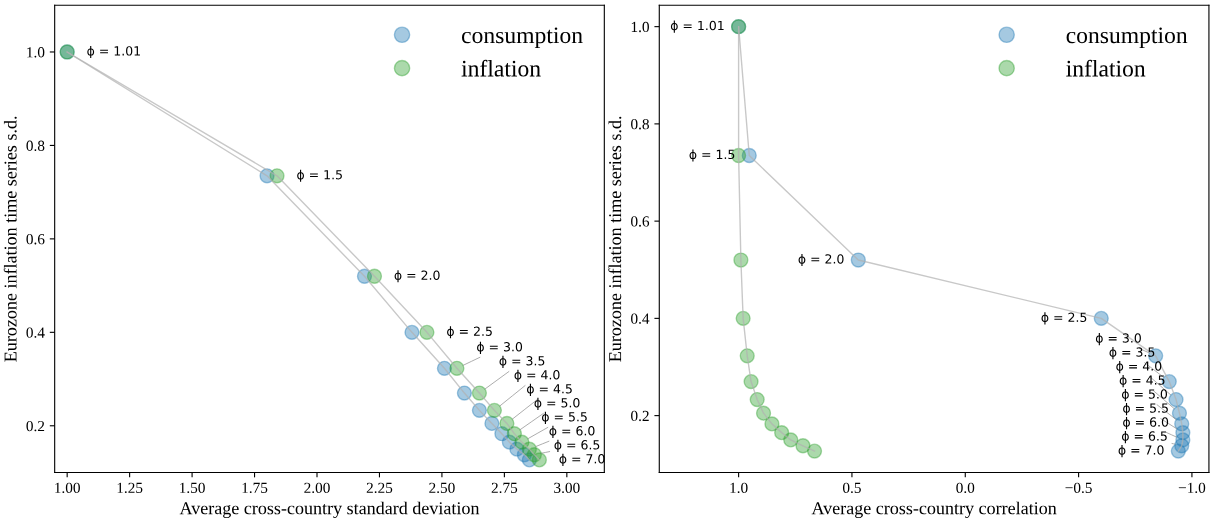 This screenshot has width=1215, height=525. What do you see at coordinates (317, 488) in the screenshot?
I see `x-tick-label: 2.00` at bounding box center [317, 488].